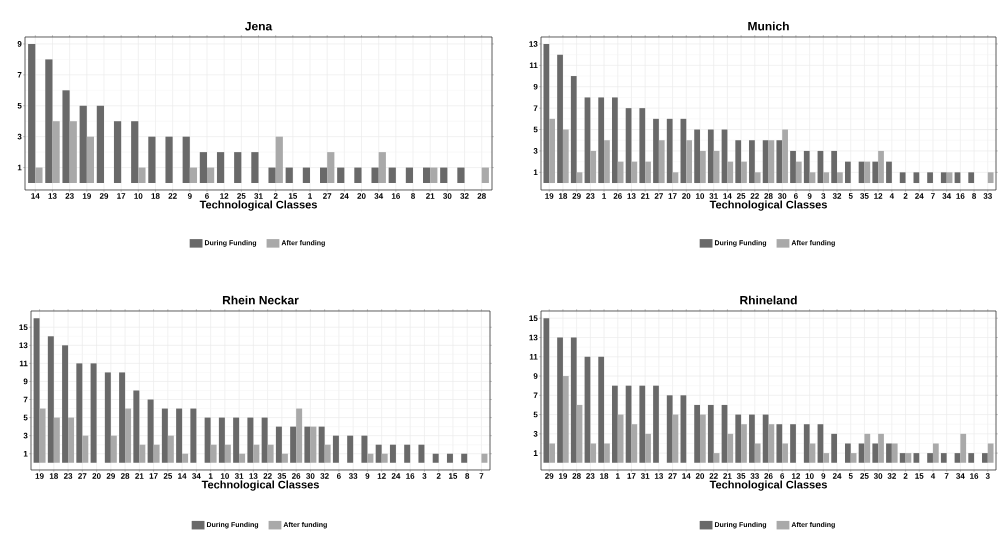 The height and width of the screenshot is (545, 1002). I want to click on x-axis-title: Technological Classes, so click(260, 485).